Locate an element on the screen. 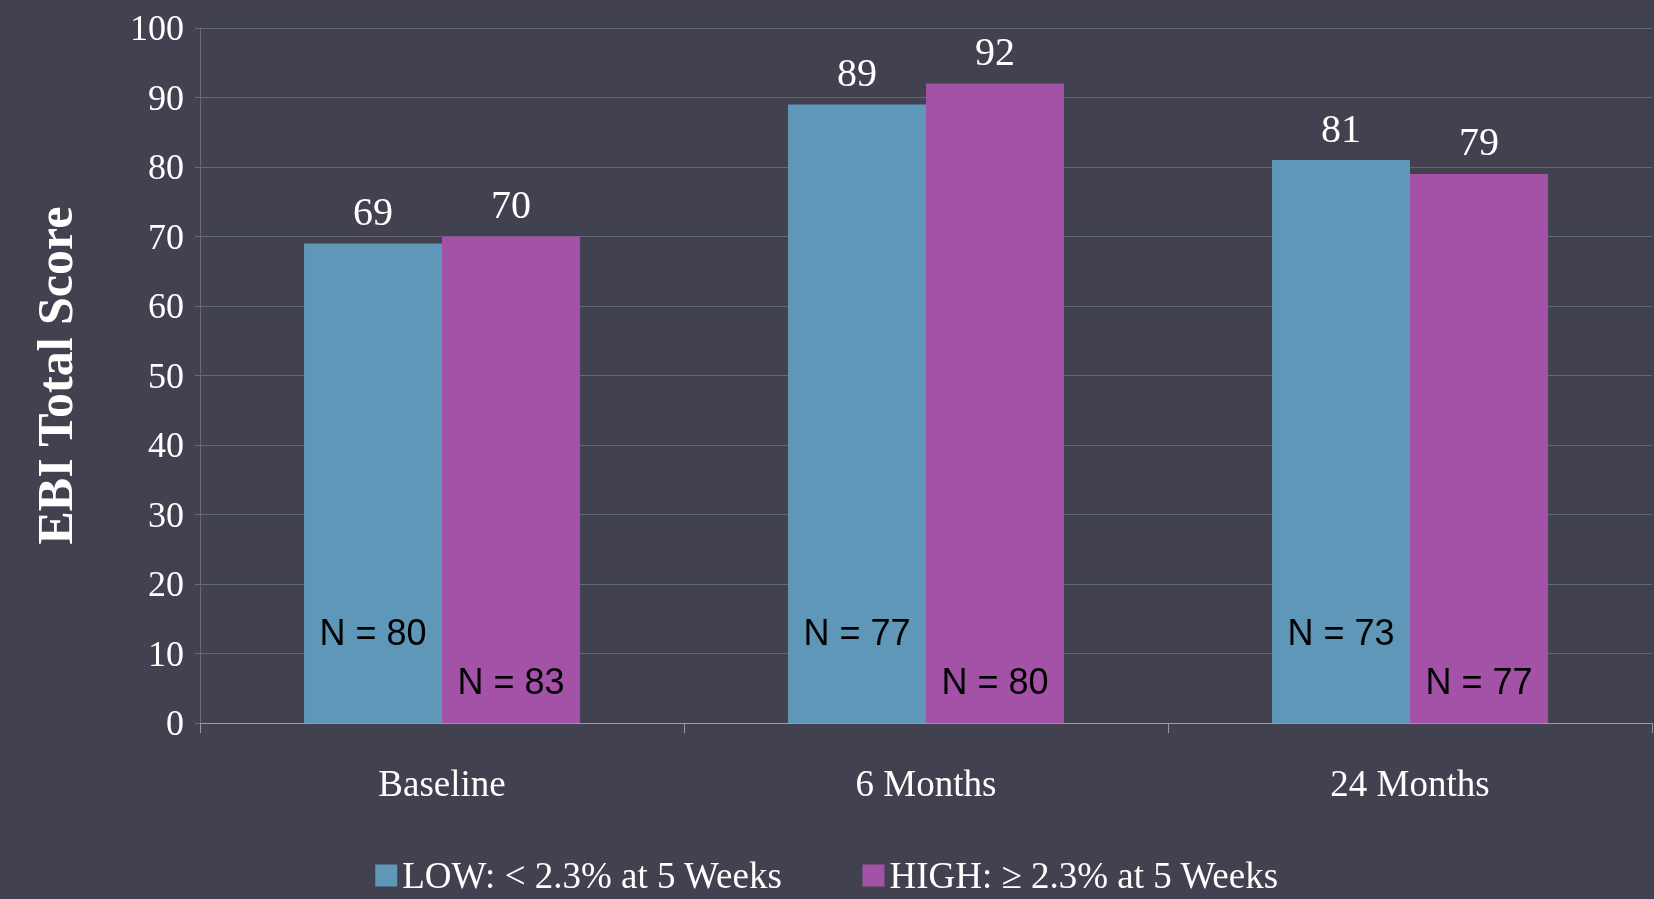 This screenshot has height=899, width=1654. y-tick-label: 20 is located at coordinates (166, 584).